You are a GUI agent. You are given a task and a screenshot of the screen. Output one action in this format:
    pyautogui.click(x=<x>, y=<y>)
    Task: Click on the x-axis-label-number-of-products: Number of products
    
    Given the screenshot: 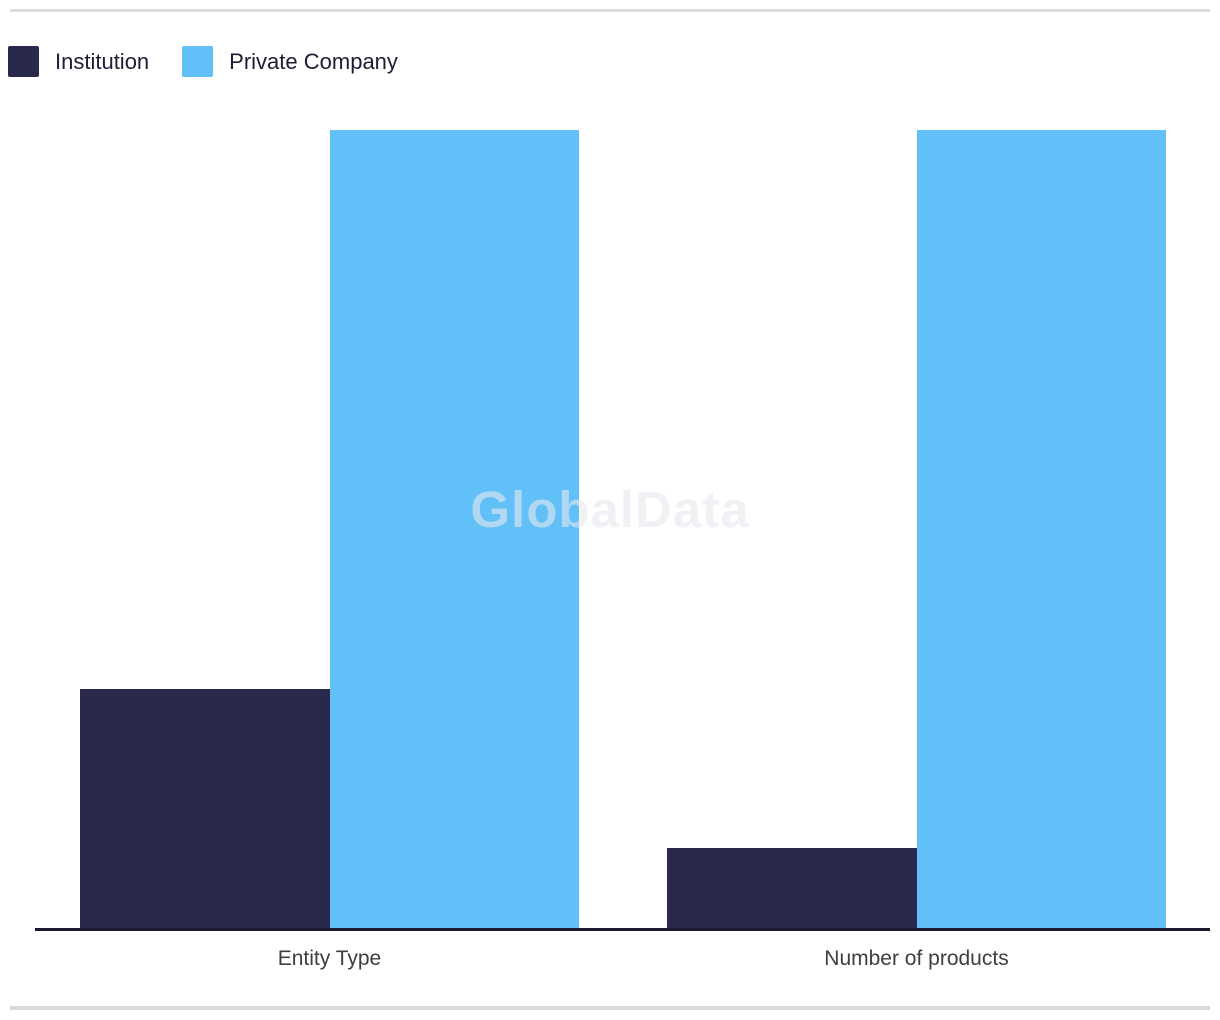 What is the action you would take?
    pyautogui.click(x=916, y=958)
    